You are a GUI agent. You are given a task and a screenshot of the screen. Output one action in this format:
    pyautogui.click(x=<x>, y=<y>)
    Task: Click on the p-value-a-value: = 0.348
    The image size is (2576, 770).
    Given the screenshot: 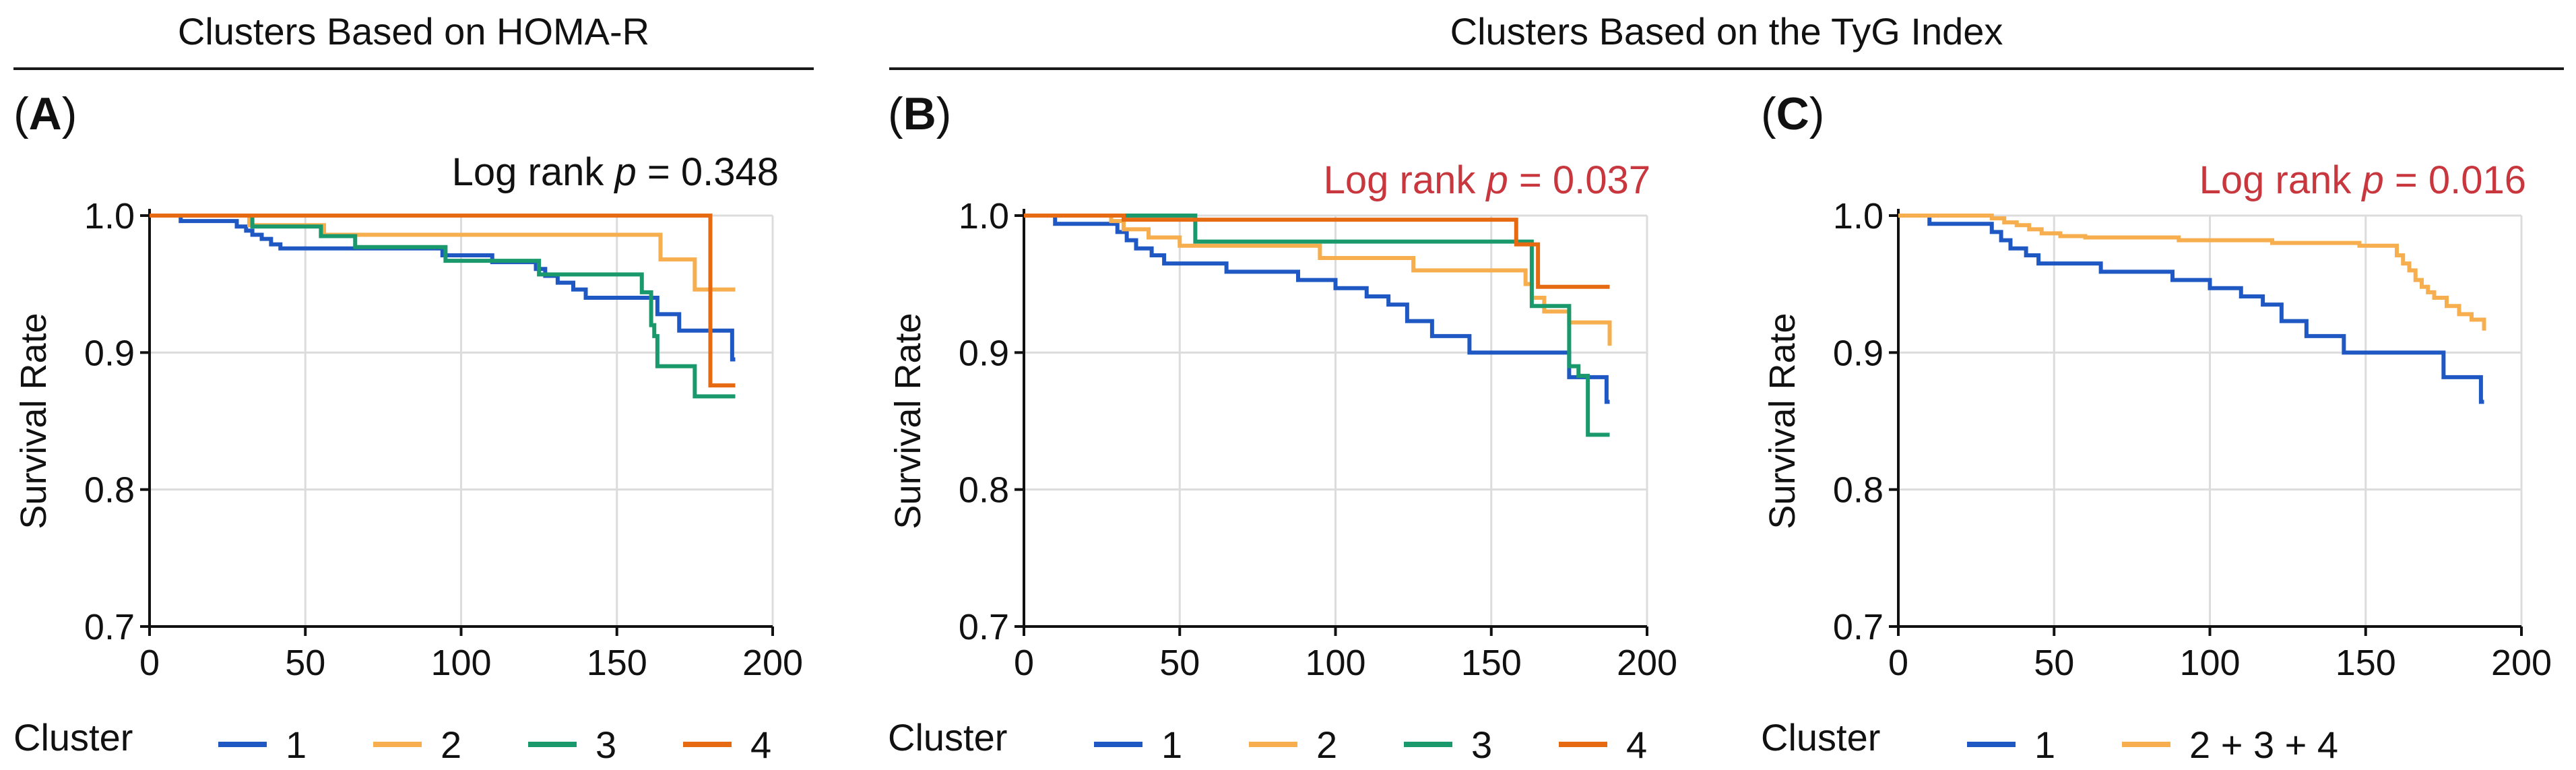 What is the action you would take?
    pyautogui.click(x=707, y=172)
    